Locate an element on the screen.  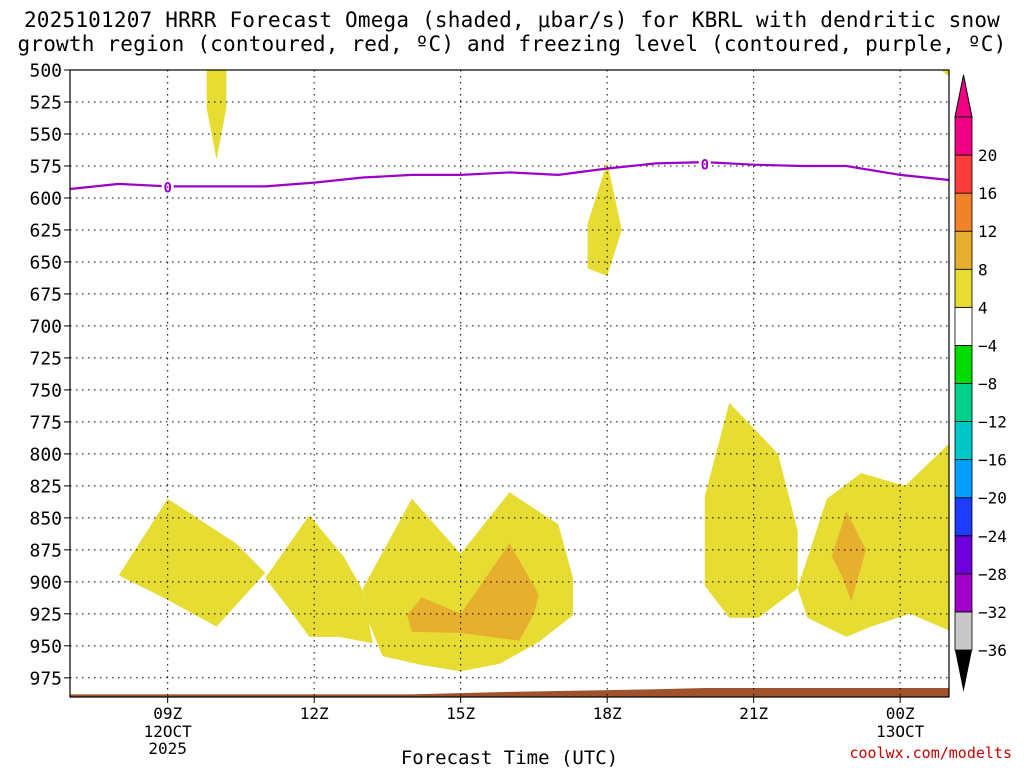
y-tick-label-950: 950 is located at coordinates (45, 646).